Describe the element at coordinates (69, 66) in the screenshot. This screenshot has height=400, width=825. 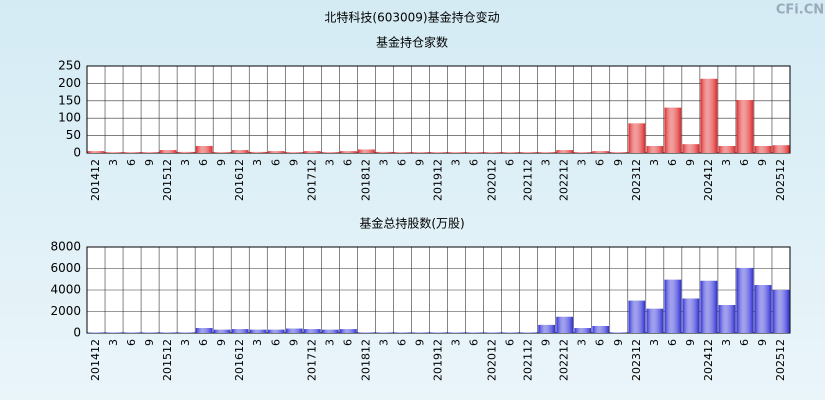
I see `y-tick-label: 250` at that location.